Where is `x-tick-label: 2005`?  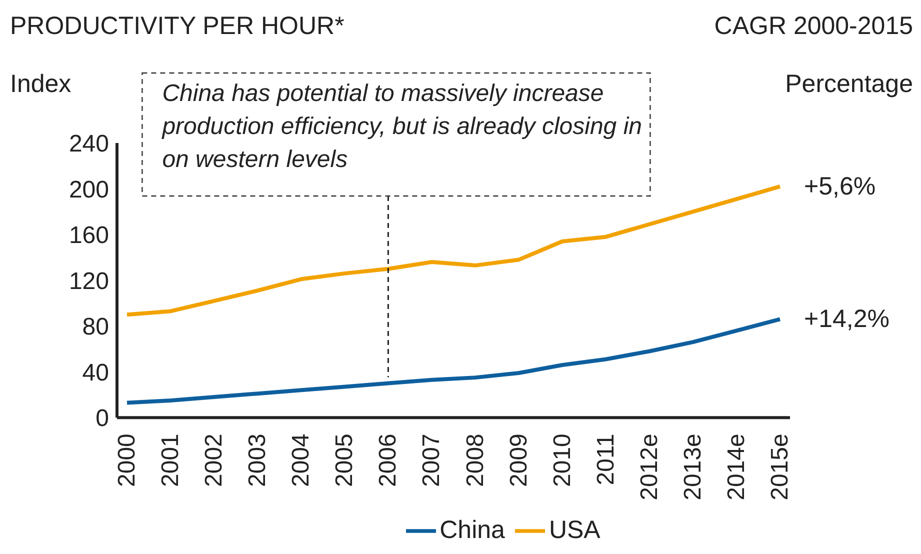 x-tick-label: 2005 is located at coordinates (344, 460).